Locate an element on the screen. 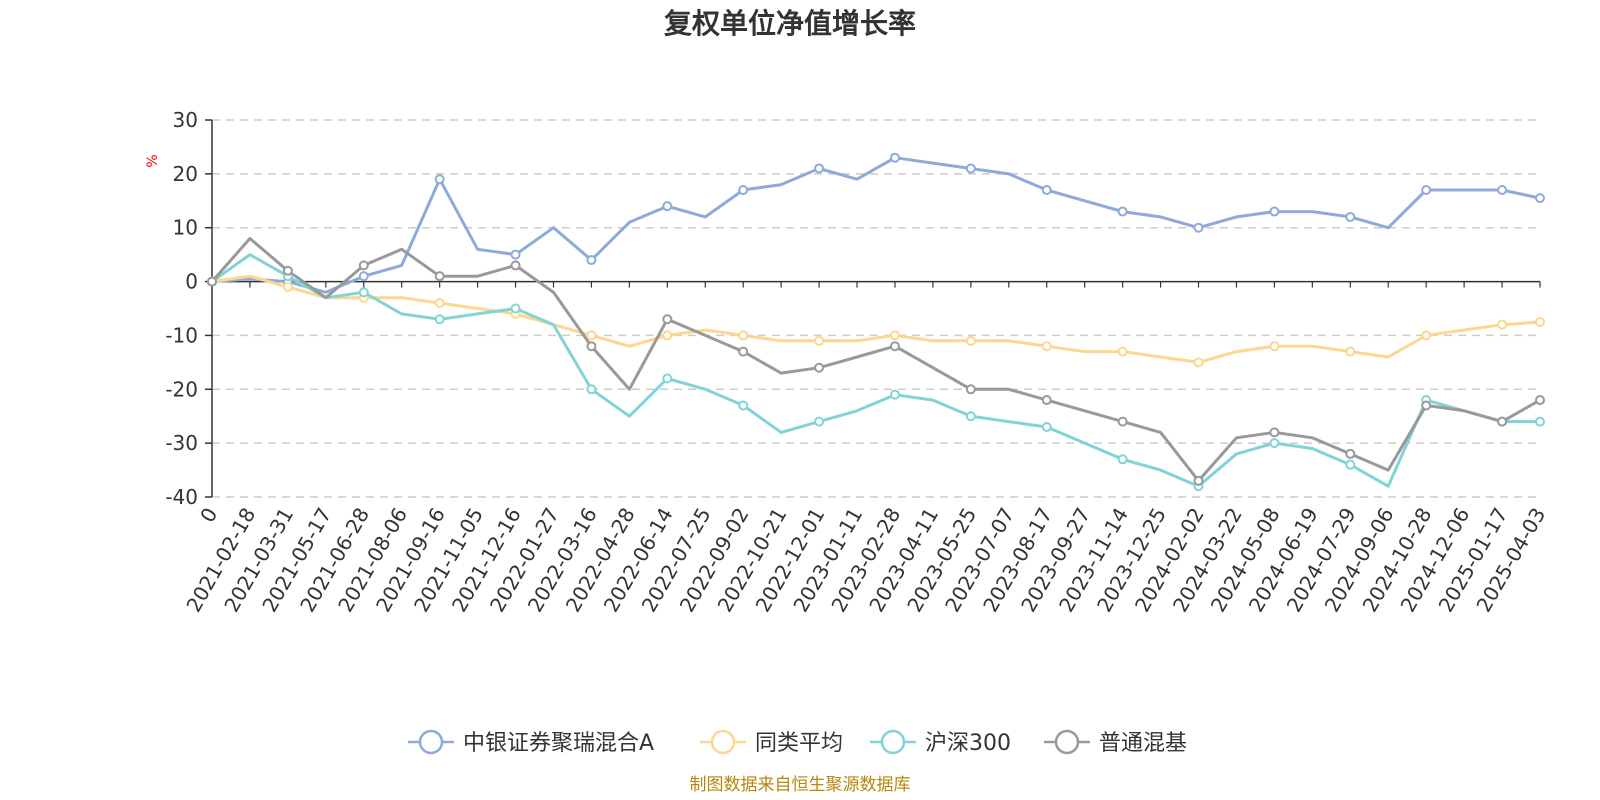  legend: 中银证券聚瑞混合A 同类平均 沪深300 普通混基 is located at coordinates (797, 742).